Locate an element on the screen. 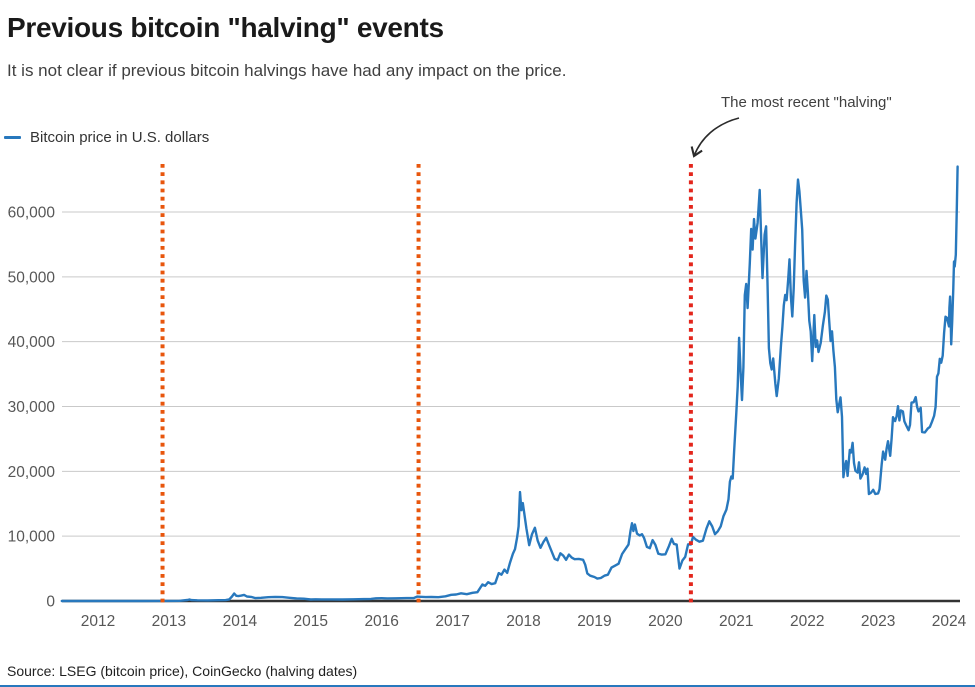  x-tick-label: 2024 is located at coordinates (949, 621).